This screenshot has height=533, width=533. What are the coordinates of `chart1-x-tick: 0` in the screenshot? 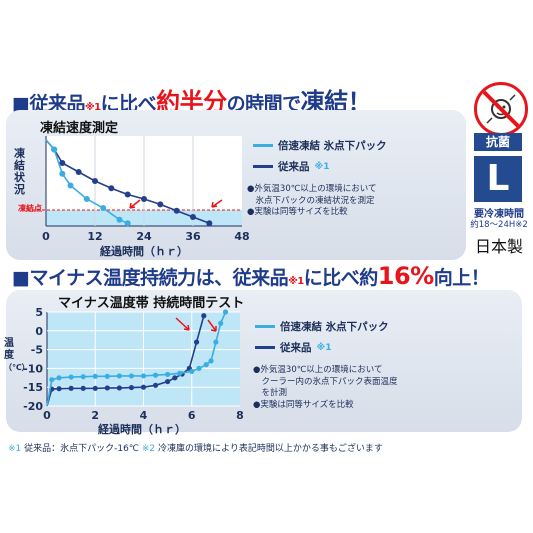 It's located at (46, 236).